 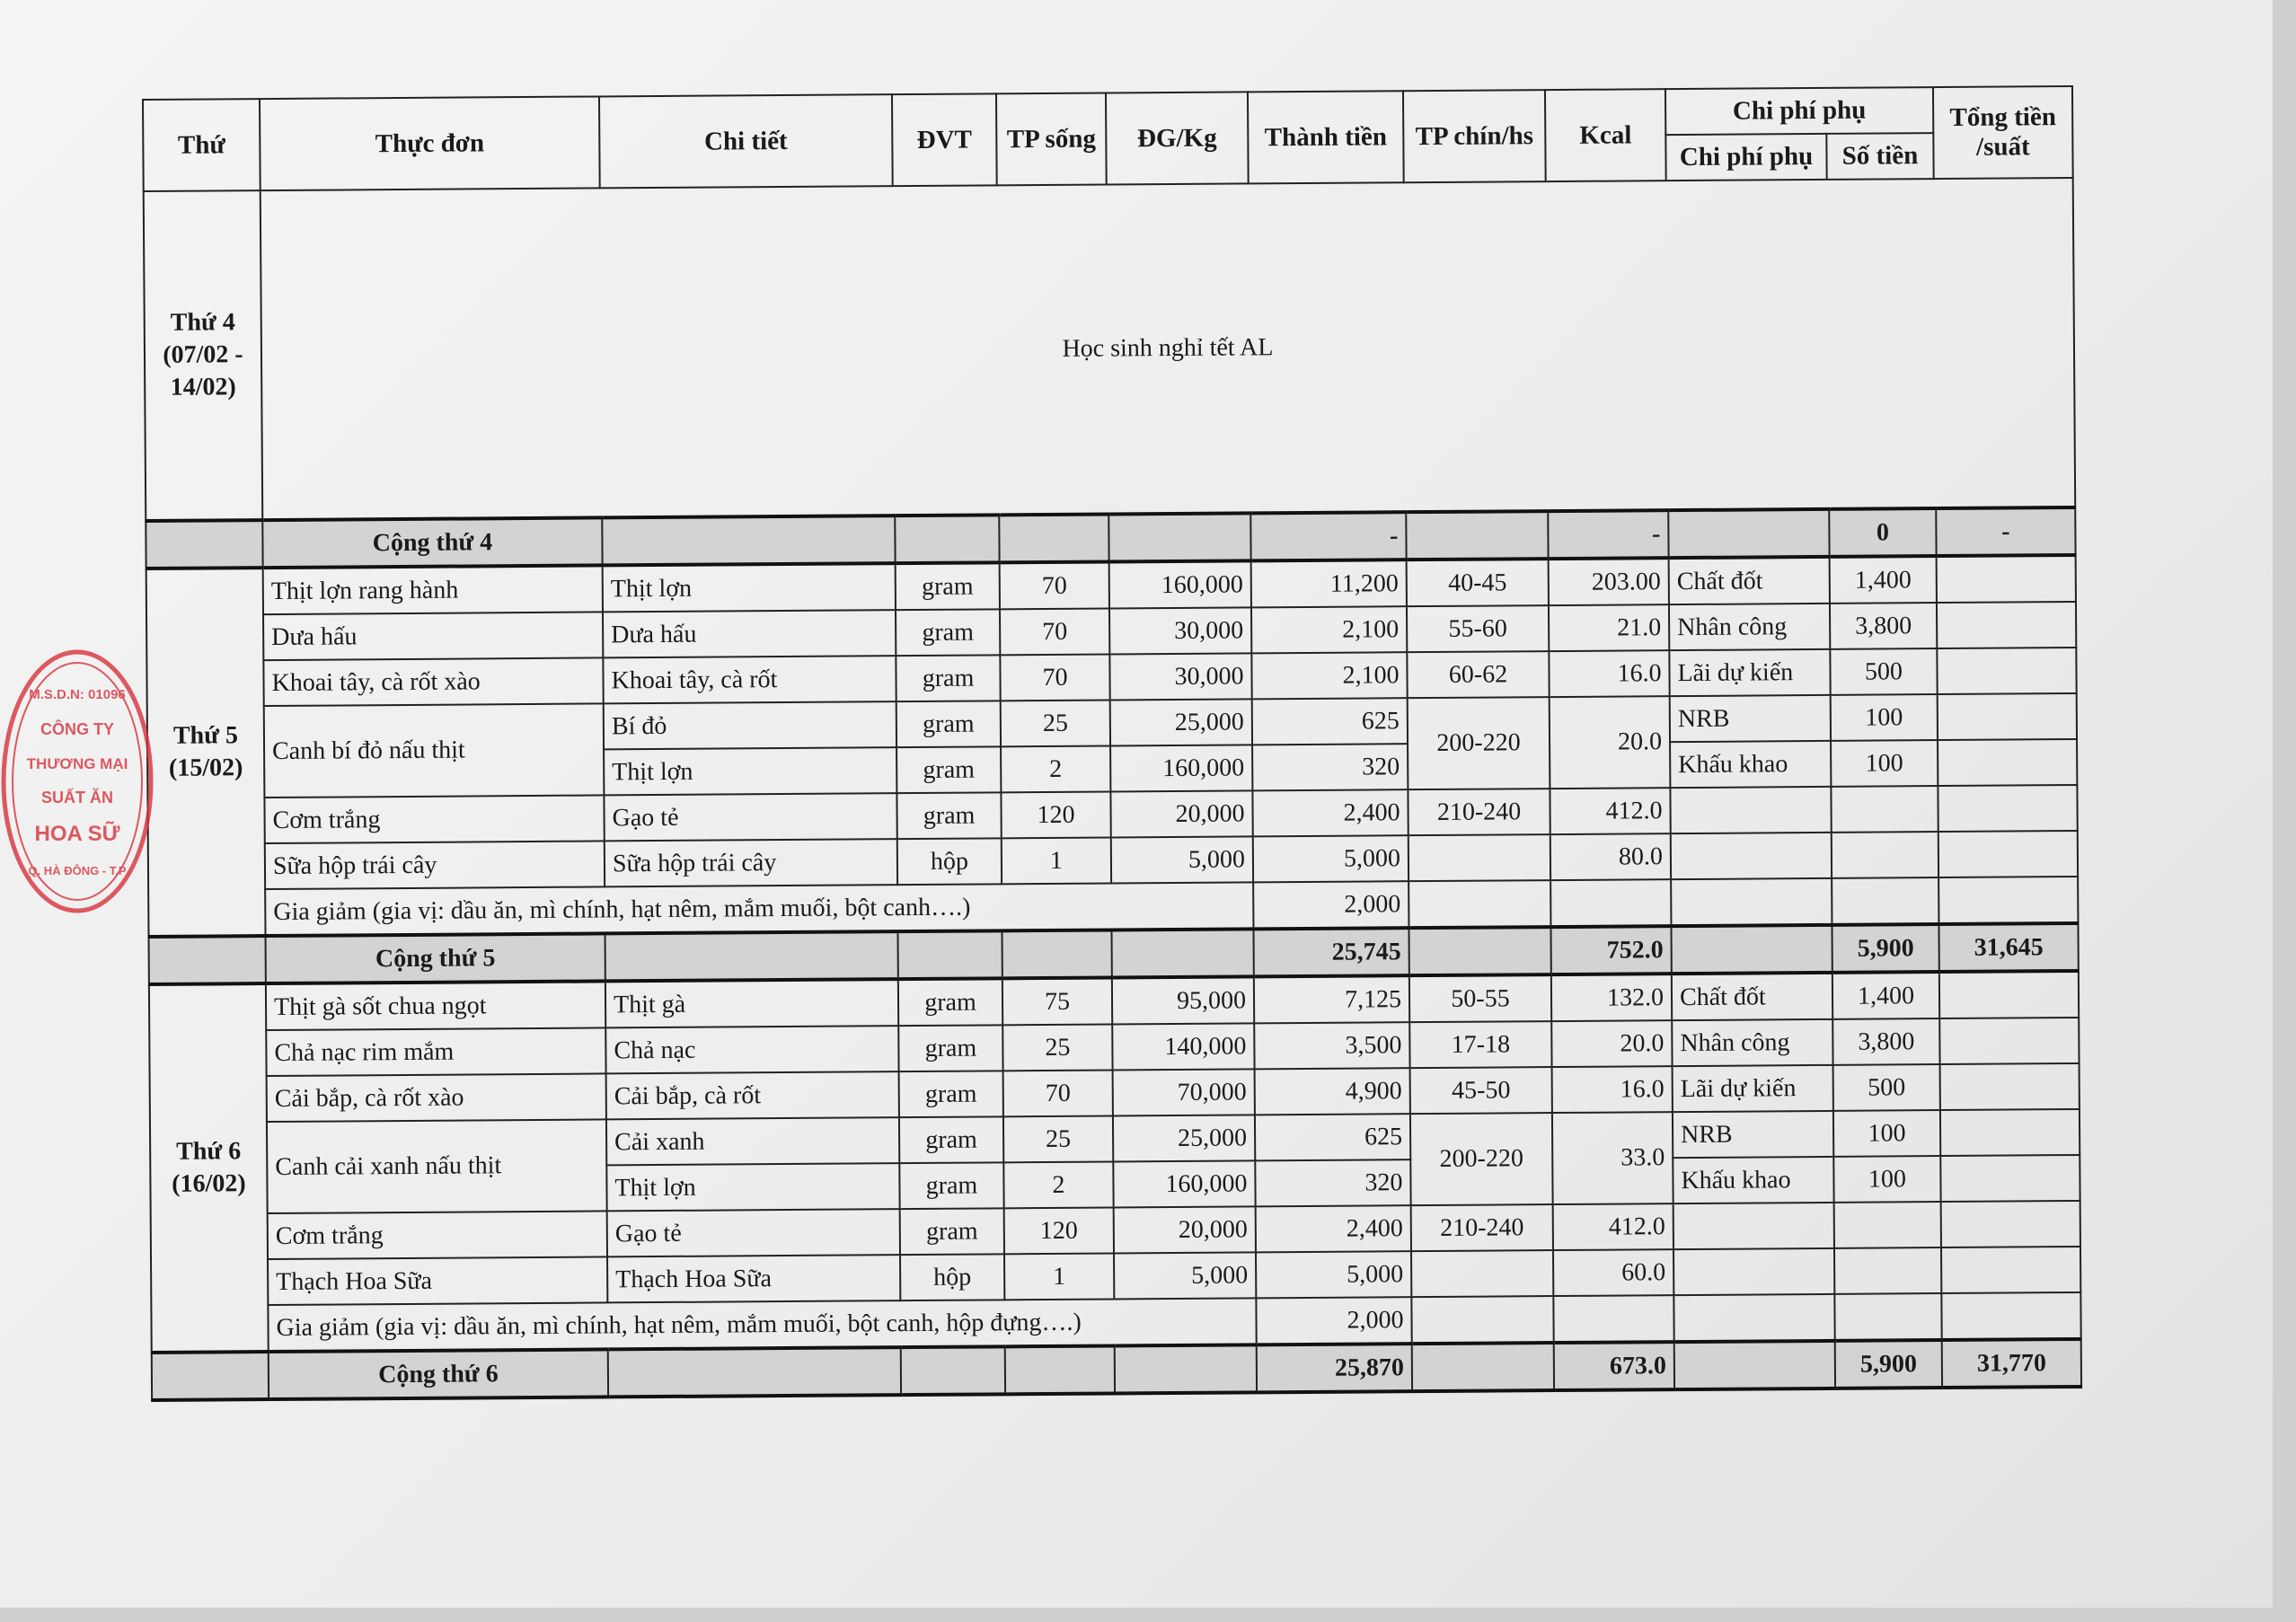 I want to click on stamp-text: Q. HÀ ĐÔNG - T.P, so click(x=77, y=870).